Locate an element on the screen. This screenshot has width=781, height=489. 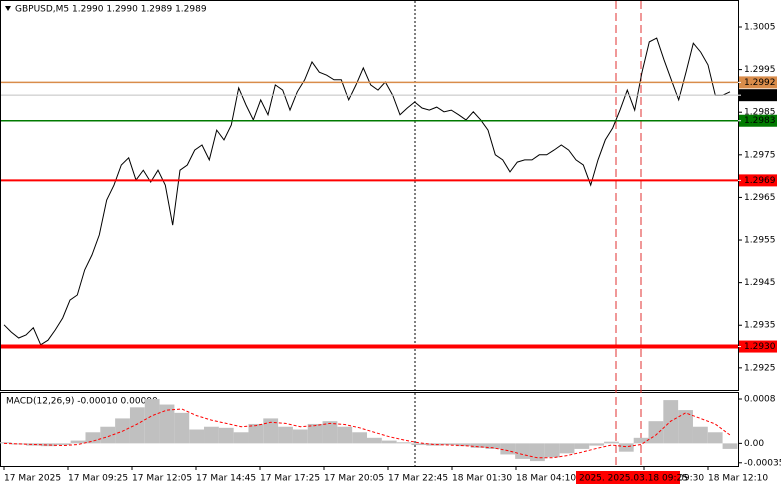
signal-line is located at coordinates (367, 433).